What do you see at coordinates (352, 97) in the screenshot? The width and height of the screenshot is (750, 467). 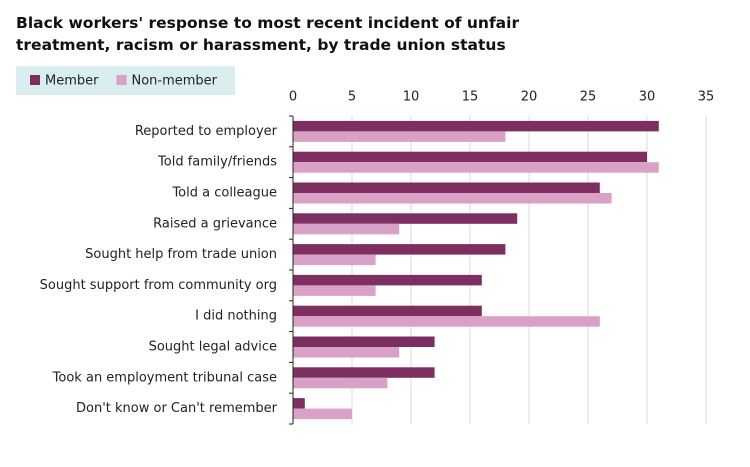 I see `x-tick-label: 5` at bounding box center [352, 97].